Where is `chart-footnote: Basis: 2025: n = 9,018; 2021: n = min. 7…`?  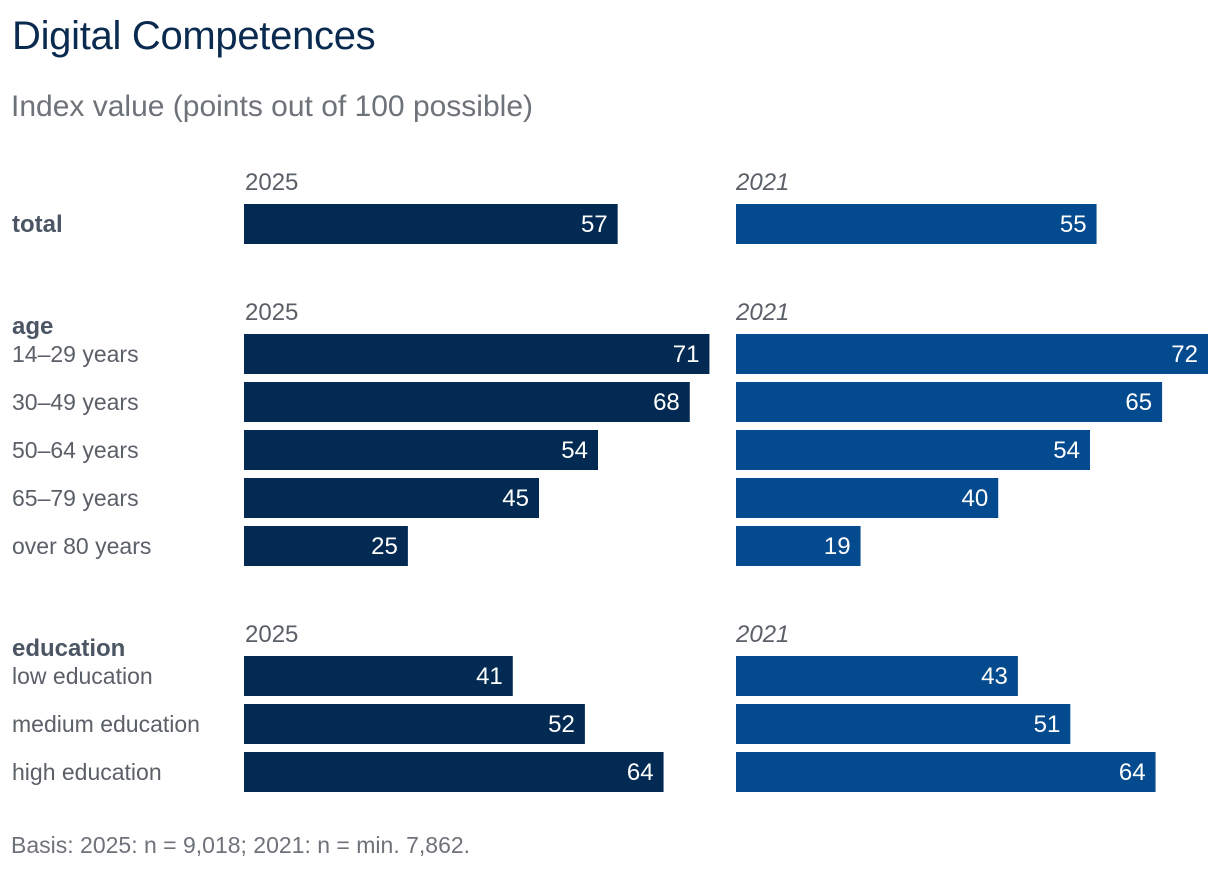
chart-footnote: Basis: 2025: n = 9,018; 2021: n = min. 7… is located at coordinates (241, 845).